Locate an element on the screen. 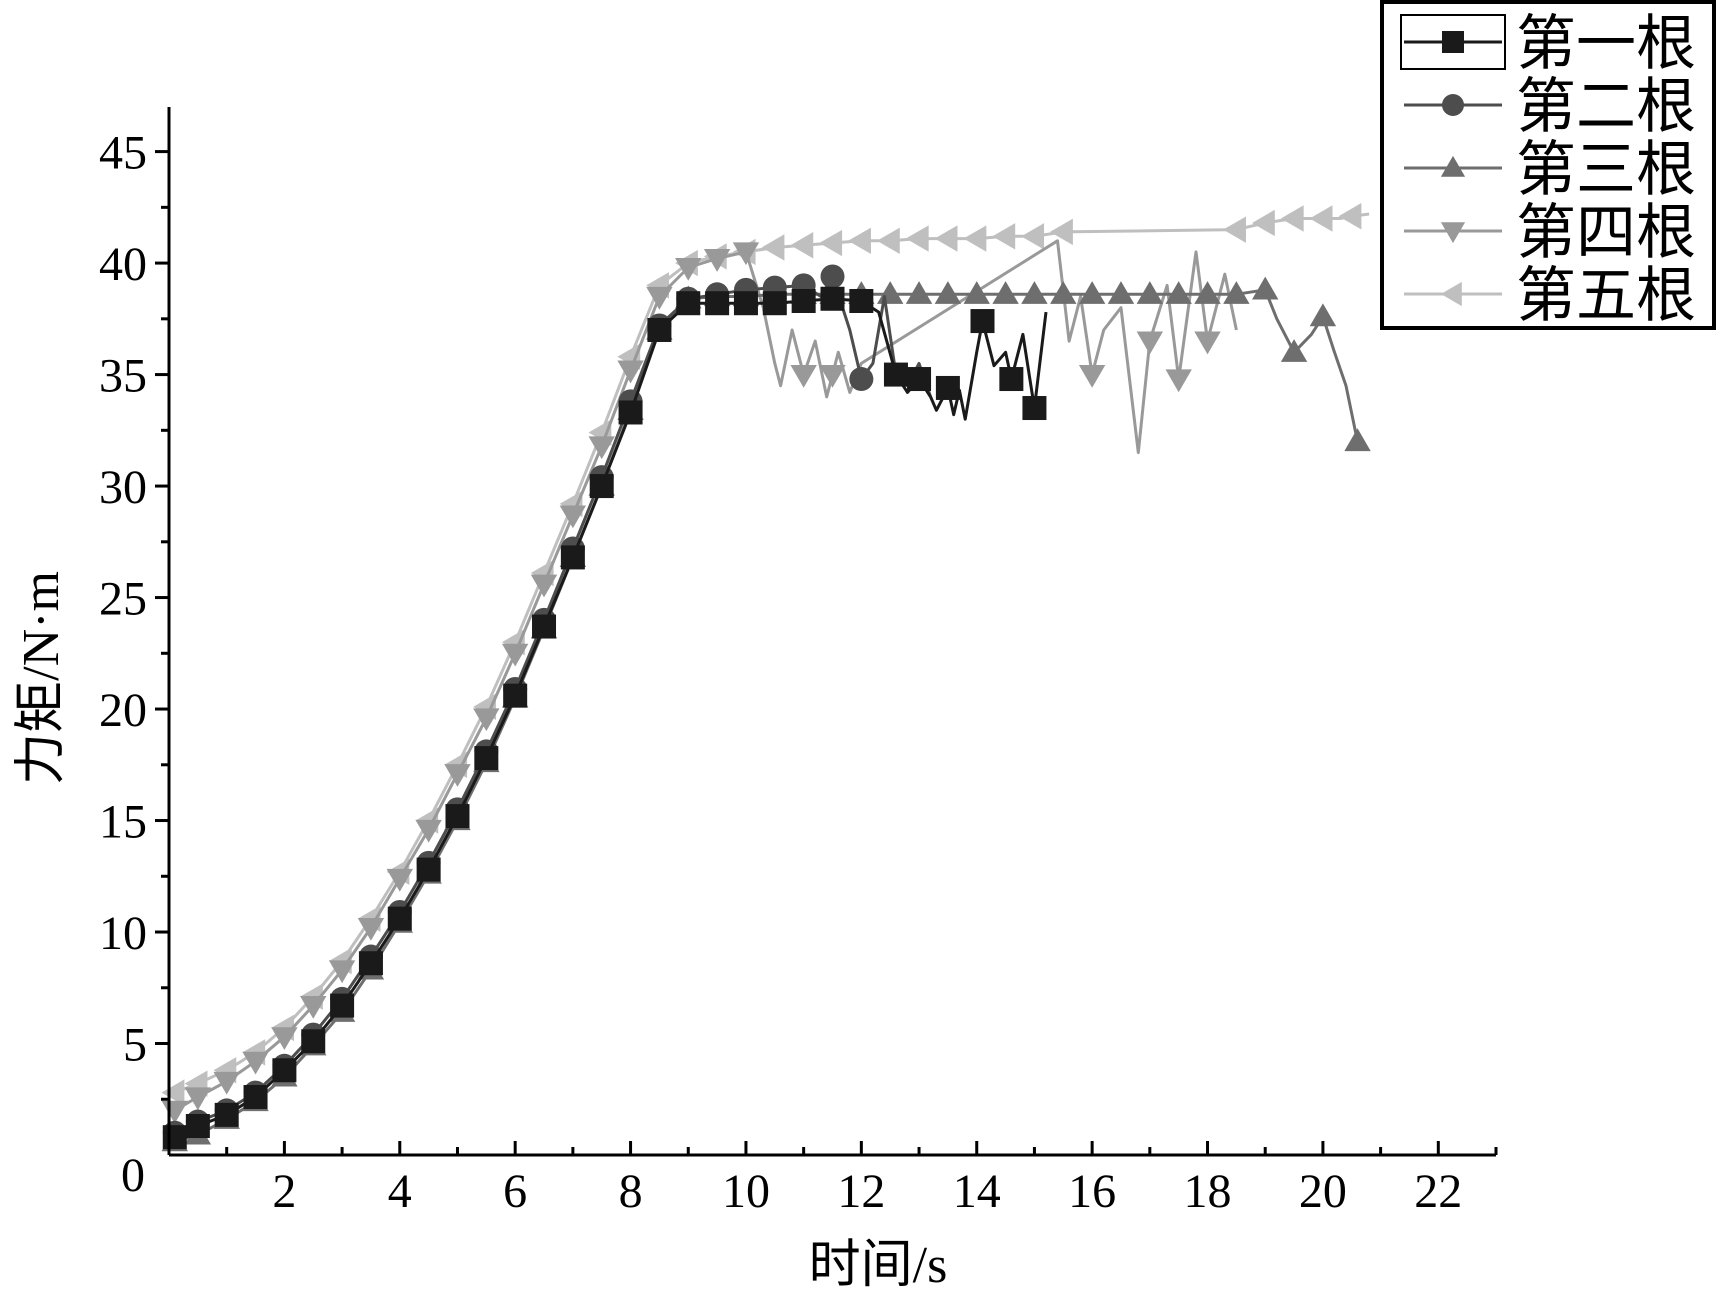 The height and width of the screenshot is (1305, 1719). y-tick-label: 35 is located at coordinates (123, 376).